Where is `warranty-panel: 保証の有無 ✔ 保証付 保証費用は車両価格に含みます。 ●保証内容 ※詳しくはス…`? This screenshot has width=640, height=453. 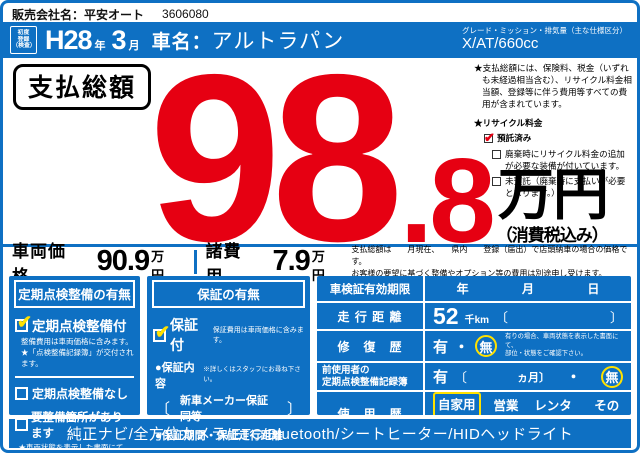 warranty-panel: 保証の有無 ✔ 保証付 保証費用は車両価格に含みます。 ●保証内容 ※詳しくはス… is located at coordinates (228, 363).